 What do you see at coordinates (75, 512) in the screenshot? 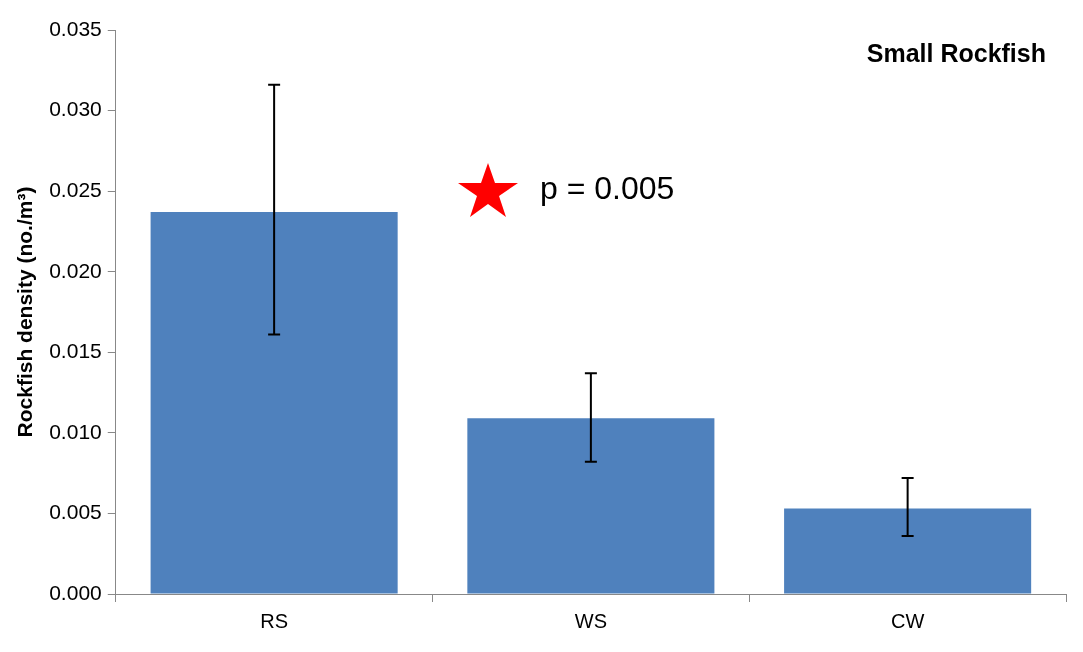
I see `y-tick-label: 0.005` at bounding box center [75, 512].